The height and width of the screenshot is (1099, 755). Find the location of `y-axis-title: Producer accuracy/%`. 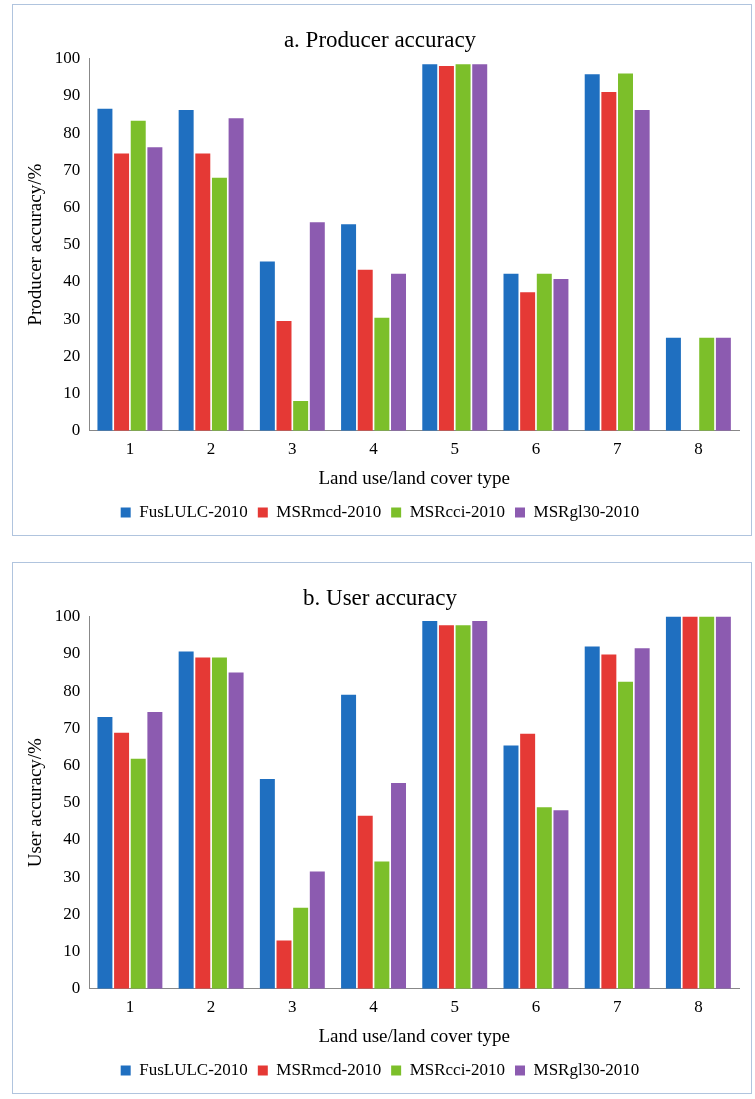

y-axis-title: Producer accuracy/% is located at coordinates (35, 244).